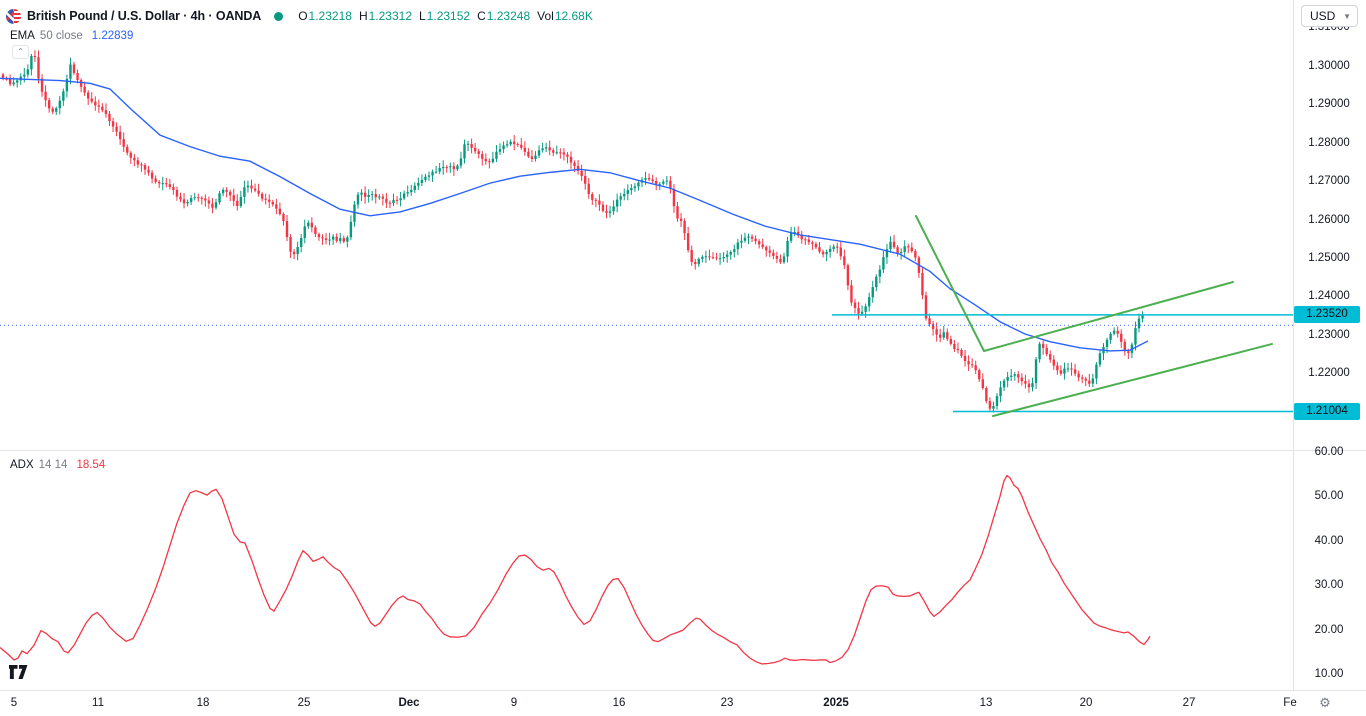  Describe the element at coordinates (390, 16) in the screenshot. I see `high-value: 1.23312` at that location.